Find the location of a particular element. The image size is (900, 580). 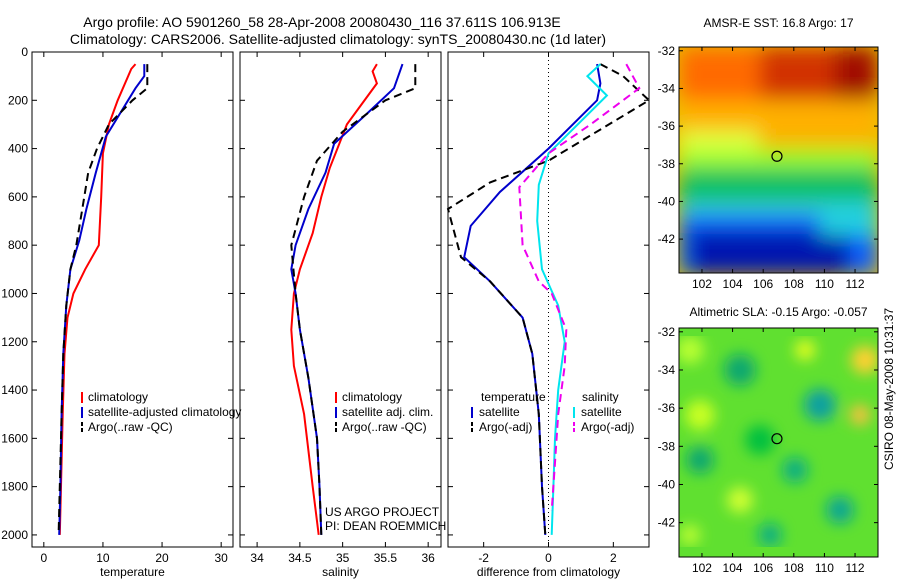

y-tick-label: 2000 is located at coordinates (14, 535).